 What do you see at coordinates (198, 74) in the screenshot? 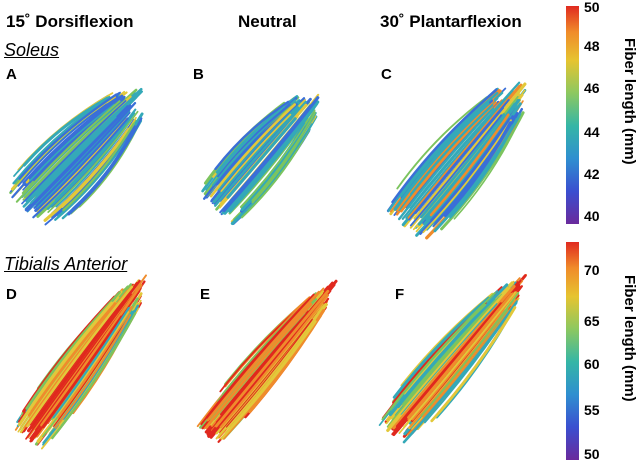
I see `panel-label-b: B` at bounding box center [198, 74].